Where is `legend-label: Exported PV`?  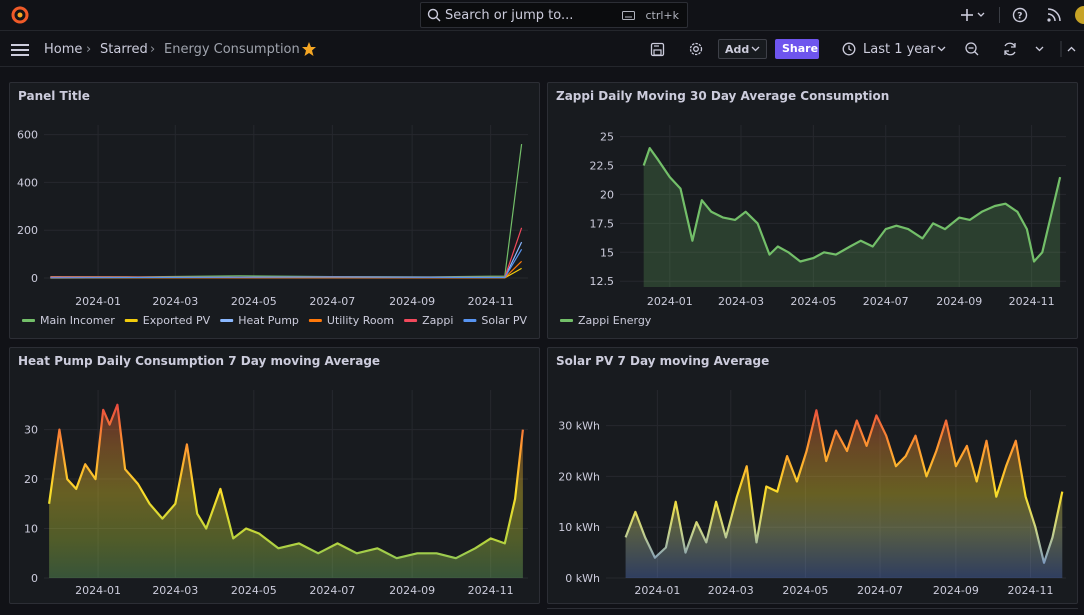
legend-label: Exported PV is located at coordinates (177, 320).